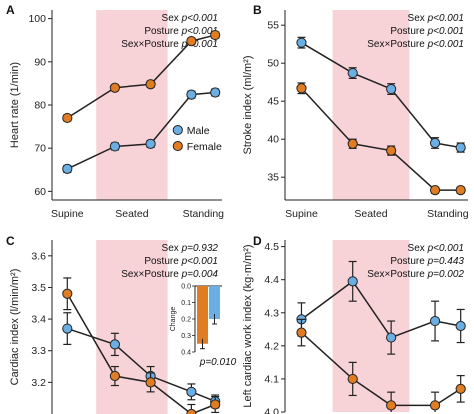 Image resolution: width=474 pixels, height=414 pixels. Describe the element at coordinates (257, 10) in the screenshot. I see `panel-letter: B` at that location.